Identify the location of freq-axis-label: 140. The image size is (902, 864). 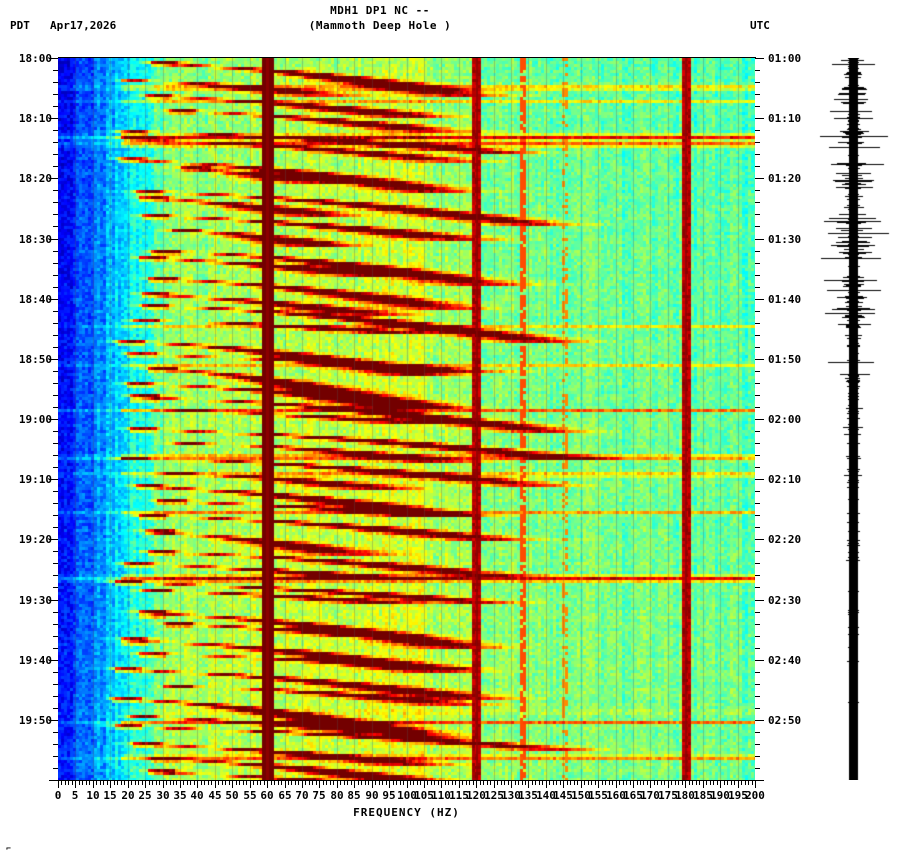
(546, 795).